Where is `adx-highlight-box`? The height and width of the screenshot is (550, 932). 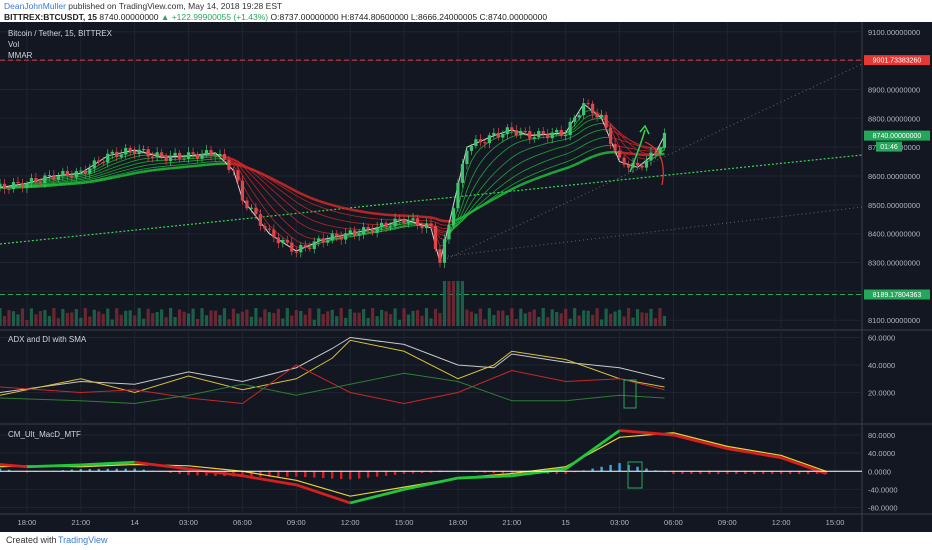
adx-highlight-box is located at coordinates (630, 394).